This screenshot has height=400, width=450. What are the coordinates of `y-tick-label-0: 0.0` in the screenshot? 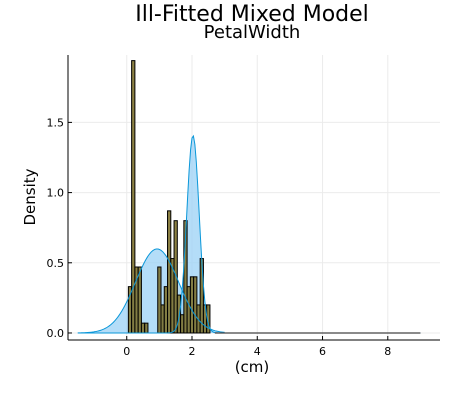 It's located at (56, 333).